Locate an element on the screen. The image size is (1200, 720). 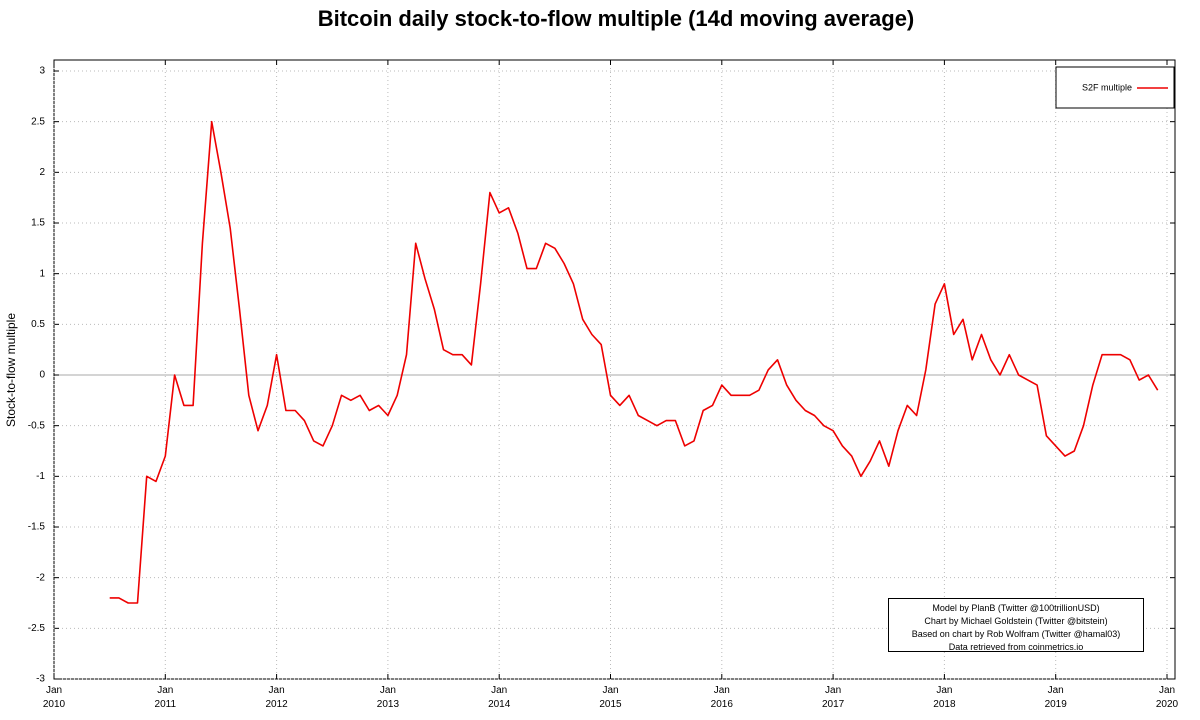
y-tick-label: 1 is located at coordinates (42, 273).